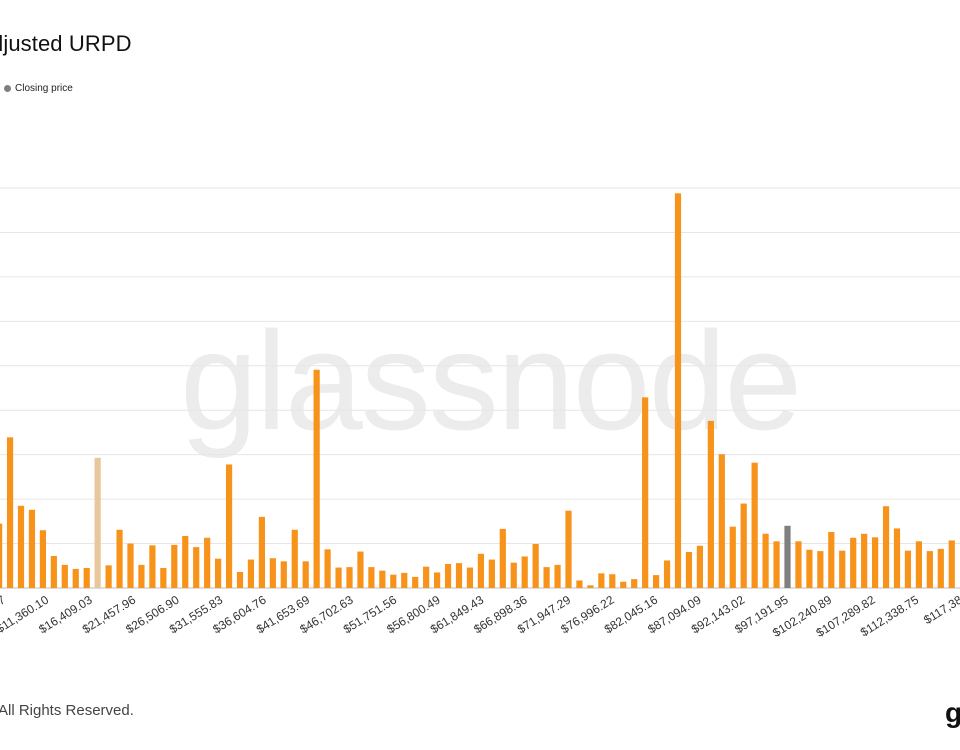 This screenshot has height=750, width=960. I want to click on footer-rights: All Rights Reserved., so click(67, 710).